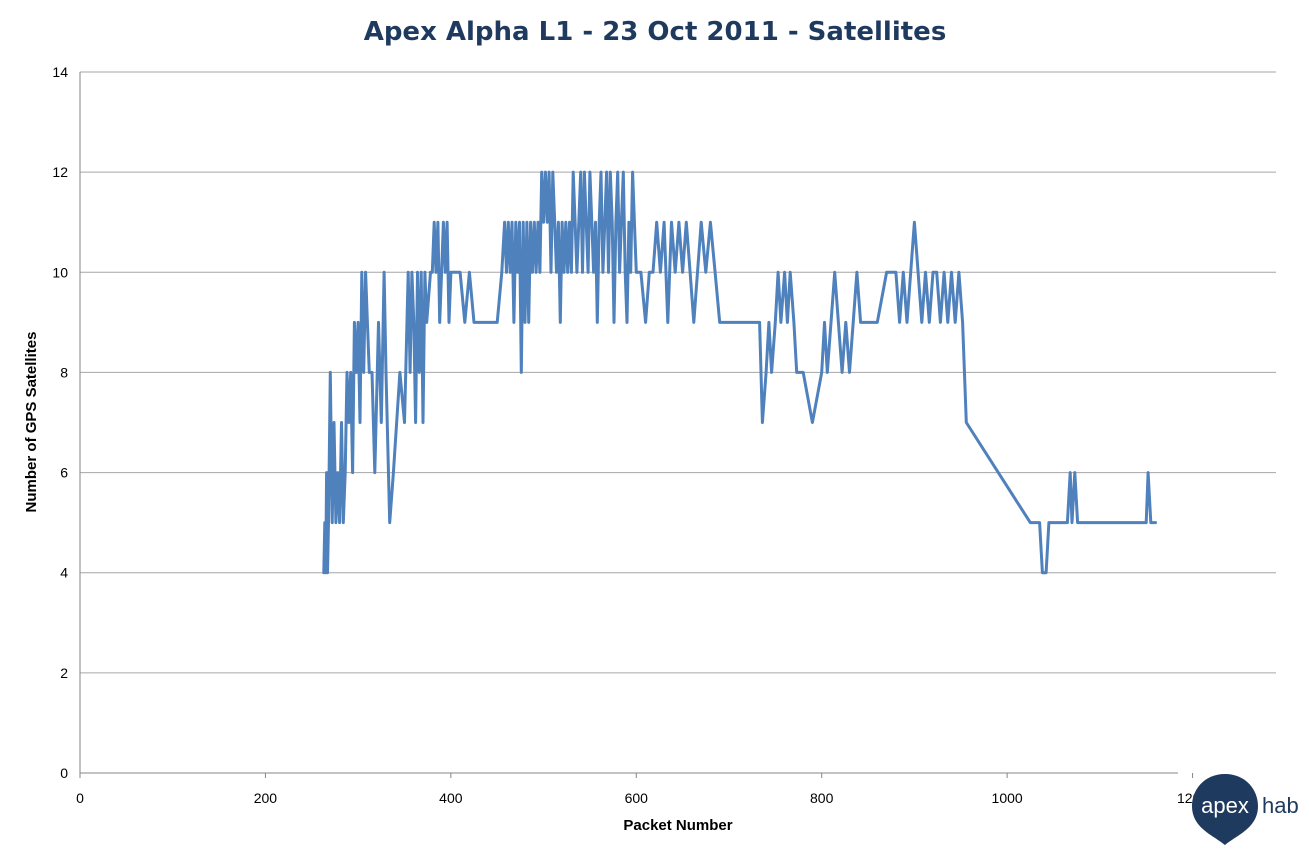 This screenshot has width=1309, height=854. What do you see at coordinates (64, 372) in the screenshot?
I see `y-tick-label-8: 8` at bounding box center [64, 372].